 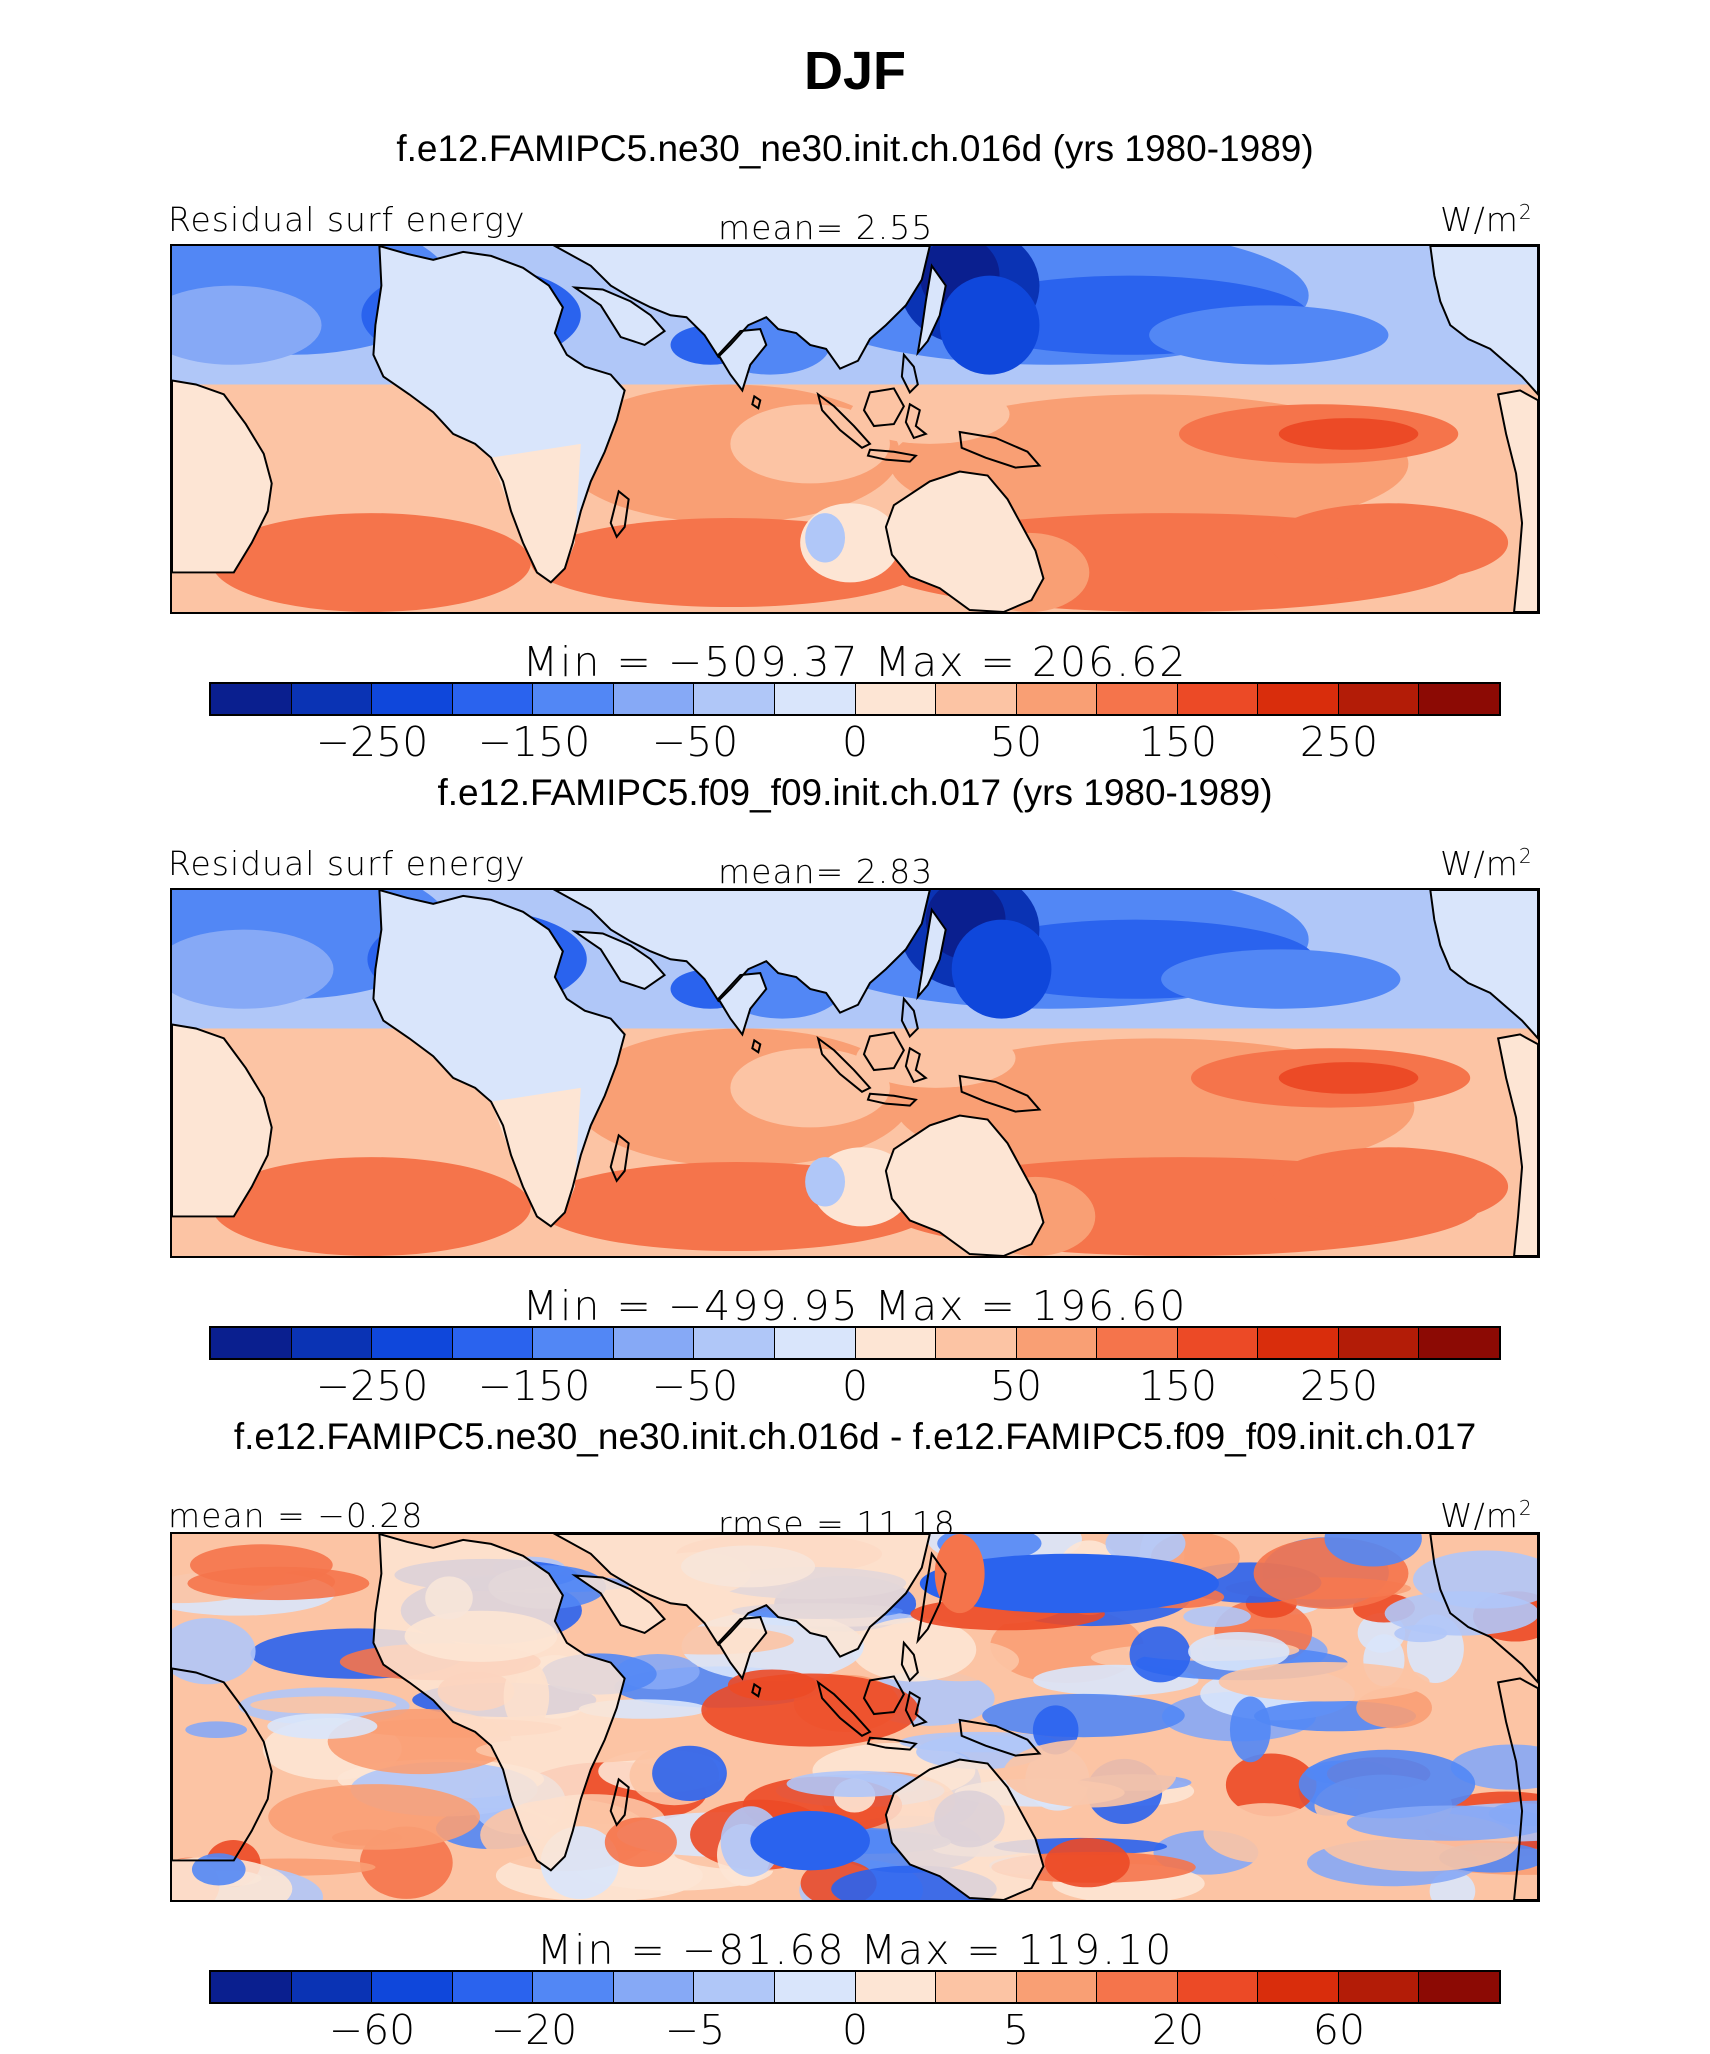 I want to click on colorbar-tick-label: −250, so click(x=372, y=1386).